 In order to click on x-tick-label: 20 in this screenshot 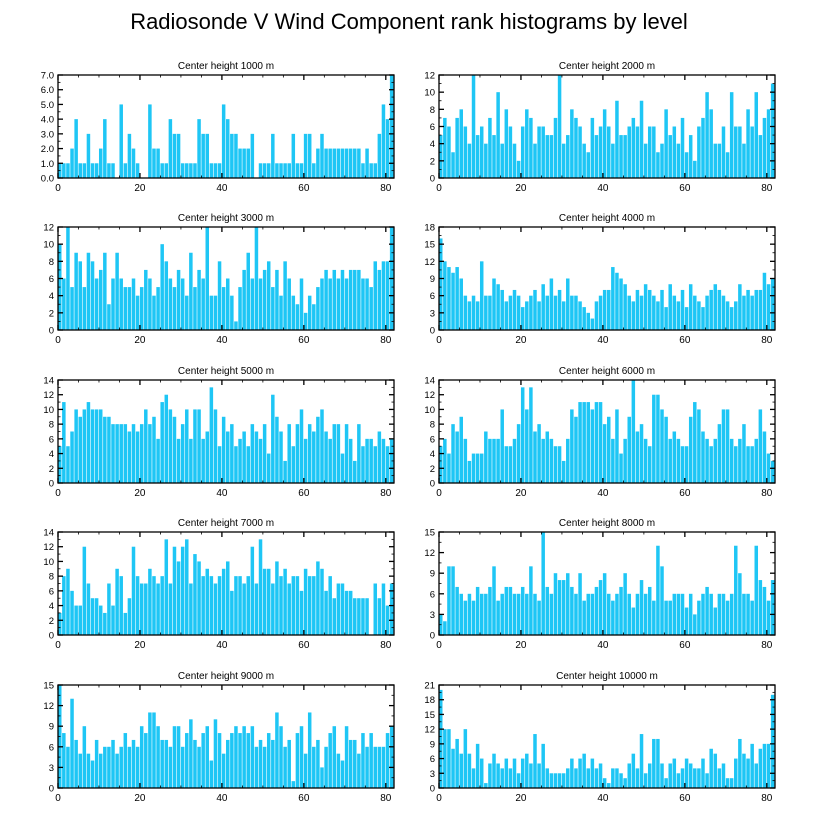, I will do `click(140, 645)`.